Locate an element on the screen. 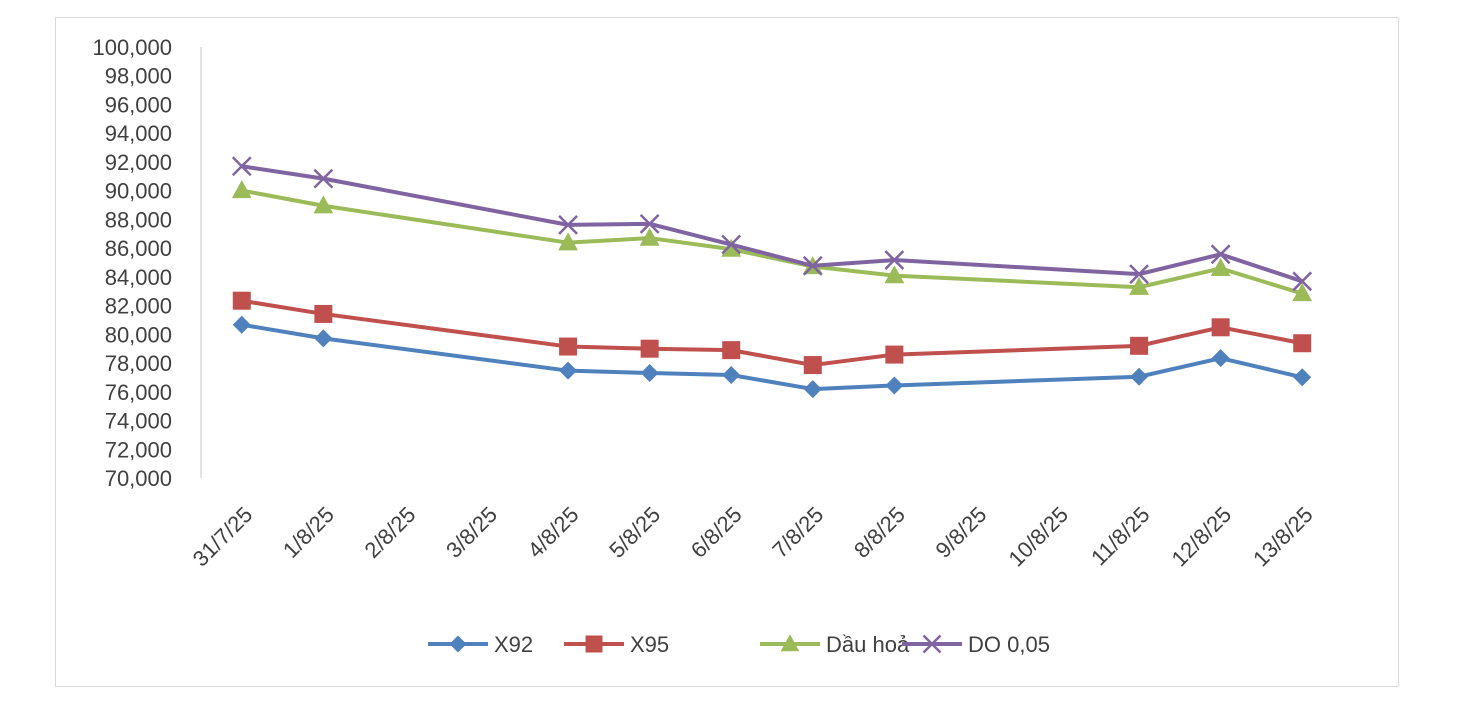 The image size is (1480, 701). y-tick-label: 86,000 is located at coordinates (138, 248).